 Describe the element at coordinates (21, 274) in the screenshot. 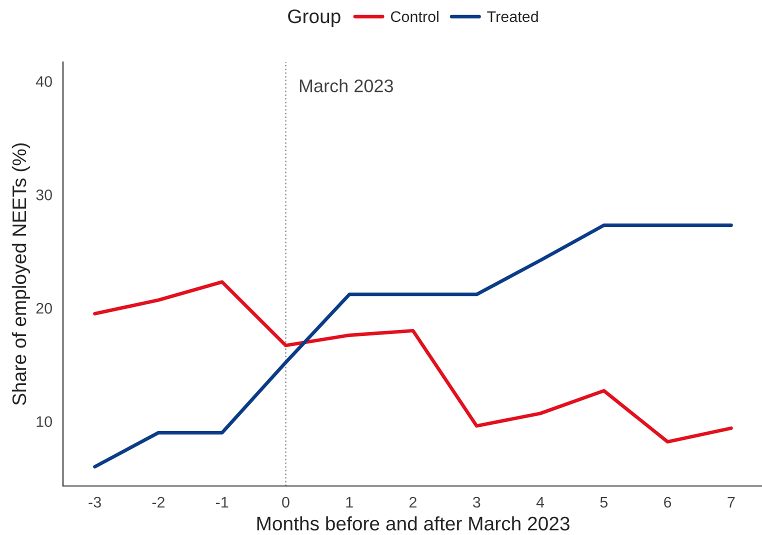

I see `y-axis-title: Share of employed NEETs (%)` at that location.